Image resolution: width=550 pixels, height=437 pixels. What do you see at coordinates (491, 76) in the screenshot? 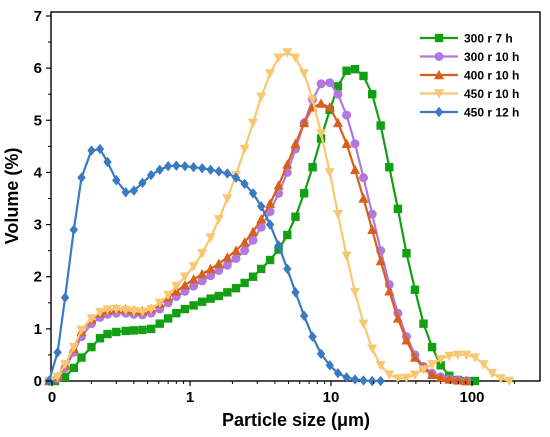
I see `legend-label: 400 r 10 h` at bounding box center [491, 76].